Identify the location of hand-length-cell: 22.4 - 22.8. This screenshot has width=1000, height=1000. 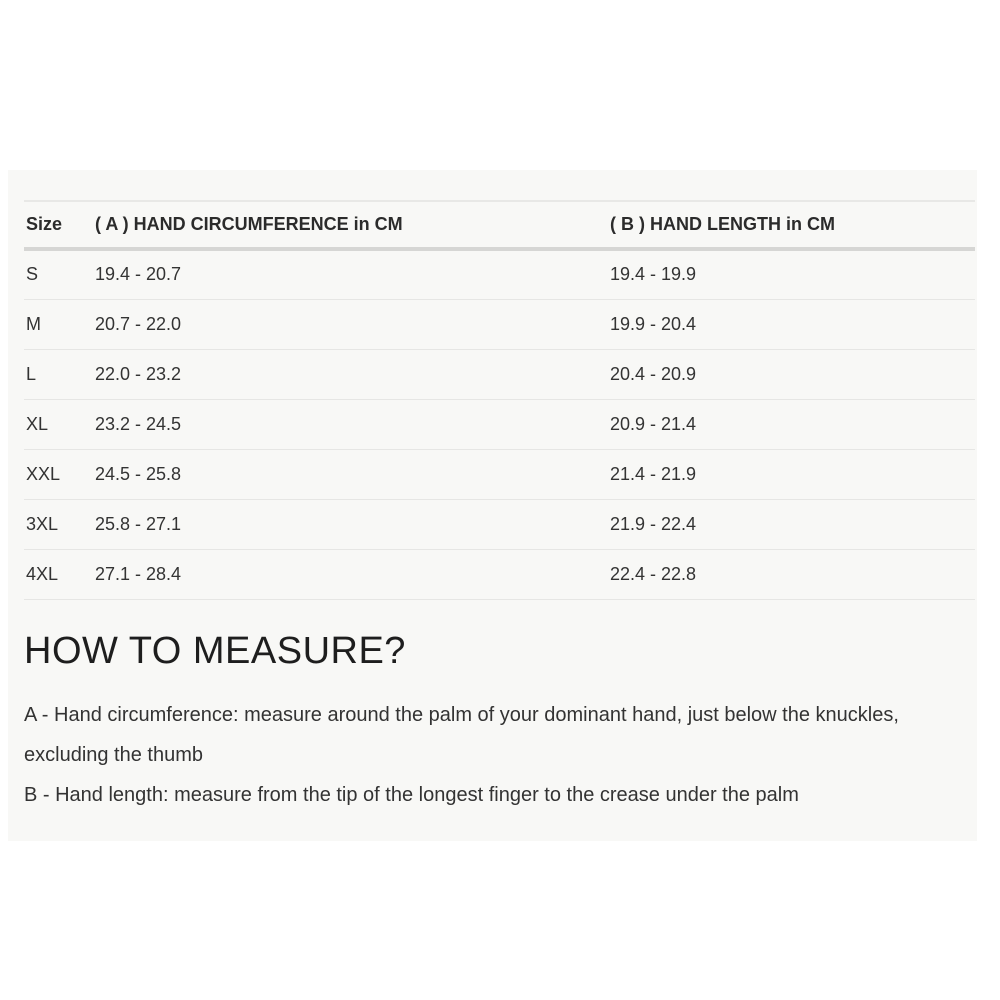
(653, 573).